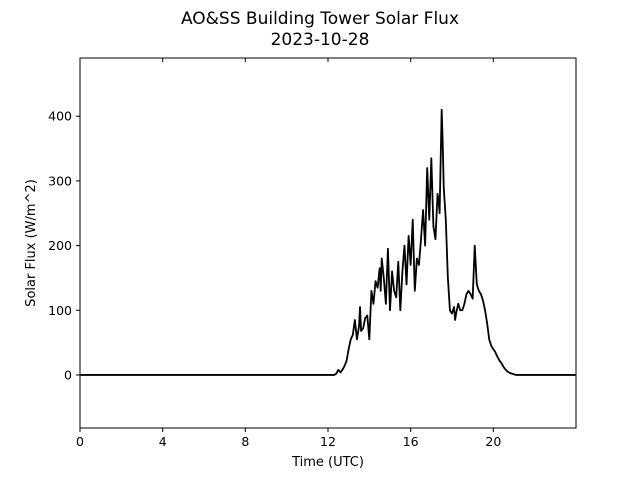 The image size is (640, 480). I want to click on y-tick-label: 100, so click(60, 310).